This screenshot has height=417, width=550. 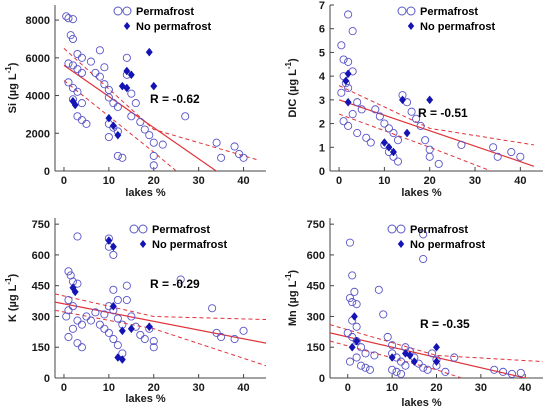 I want to click on y-tick-label: 300, so click(x=316, y=317).